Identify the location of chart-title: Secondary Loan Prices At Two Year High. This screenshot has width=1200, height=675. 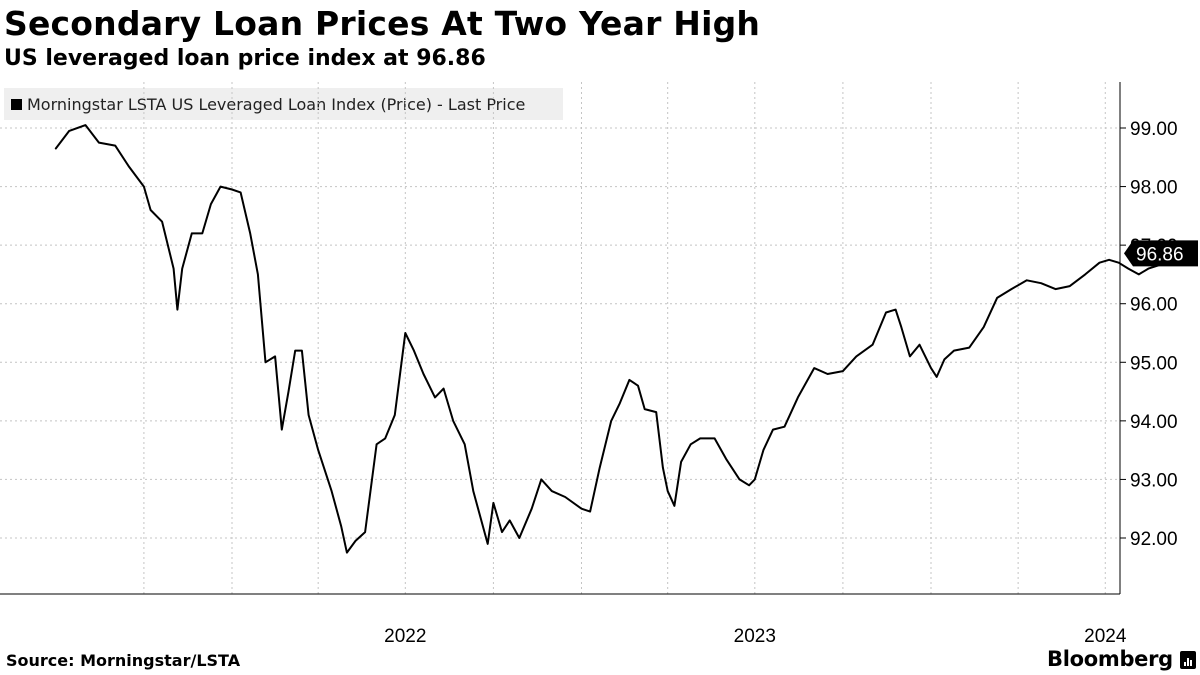
(382, 23).